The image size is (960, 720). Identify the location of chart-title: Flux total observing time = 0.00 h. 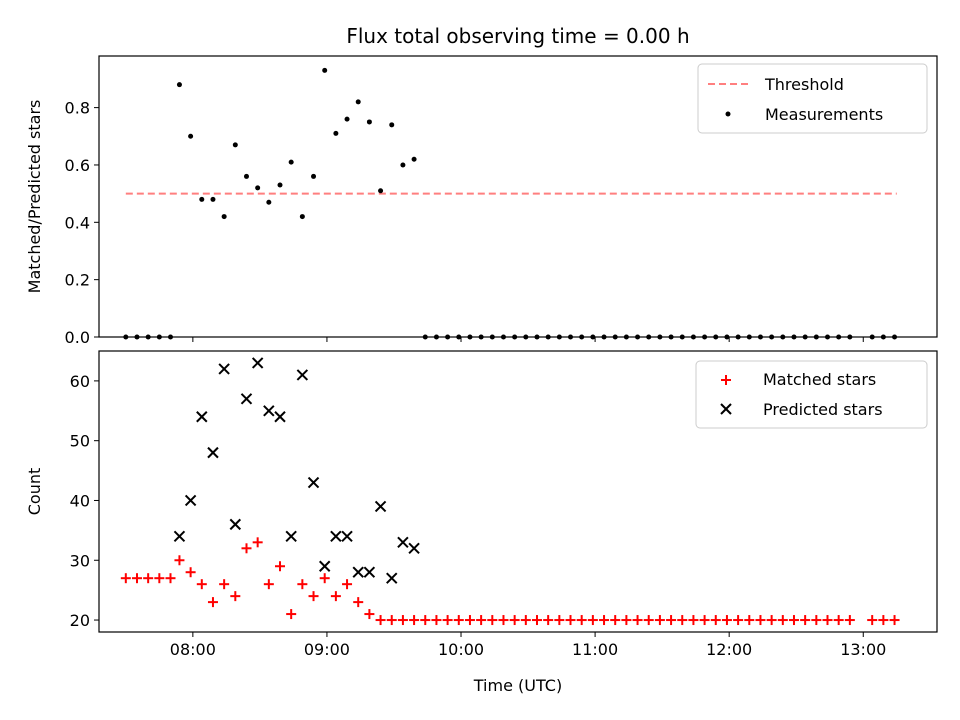
(517, 36).